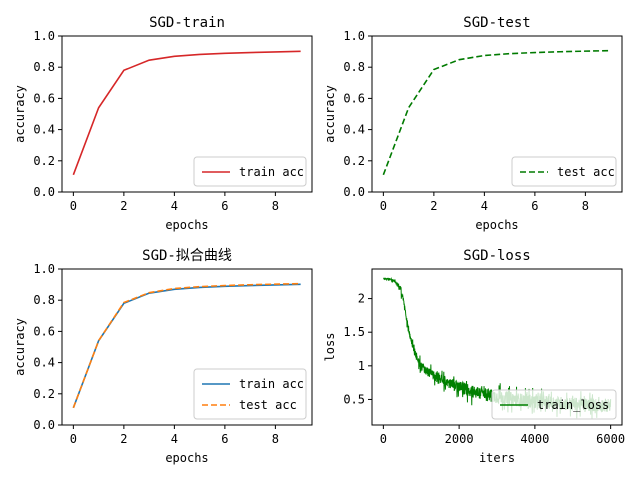 The height and width of the screenshot is (480, 640). What do you see at coordinates (534, 439) in the screenshot?
I see `x-tick-label: 4000` at bounding box center [534, 439].